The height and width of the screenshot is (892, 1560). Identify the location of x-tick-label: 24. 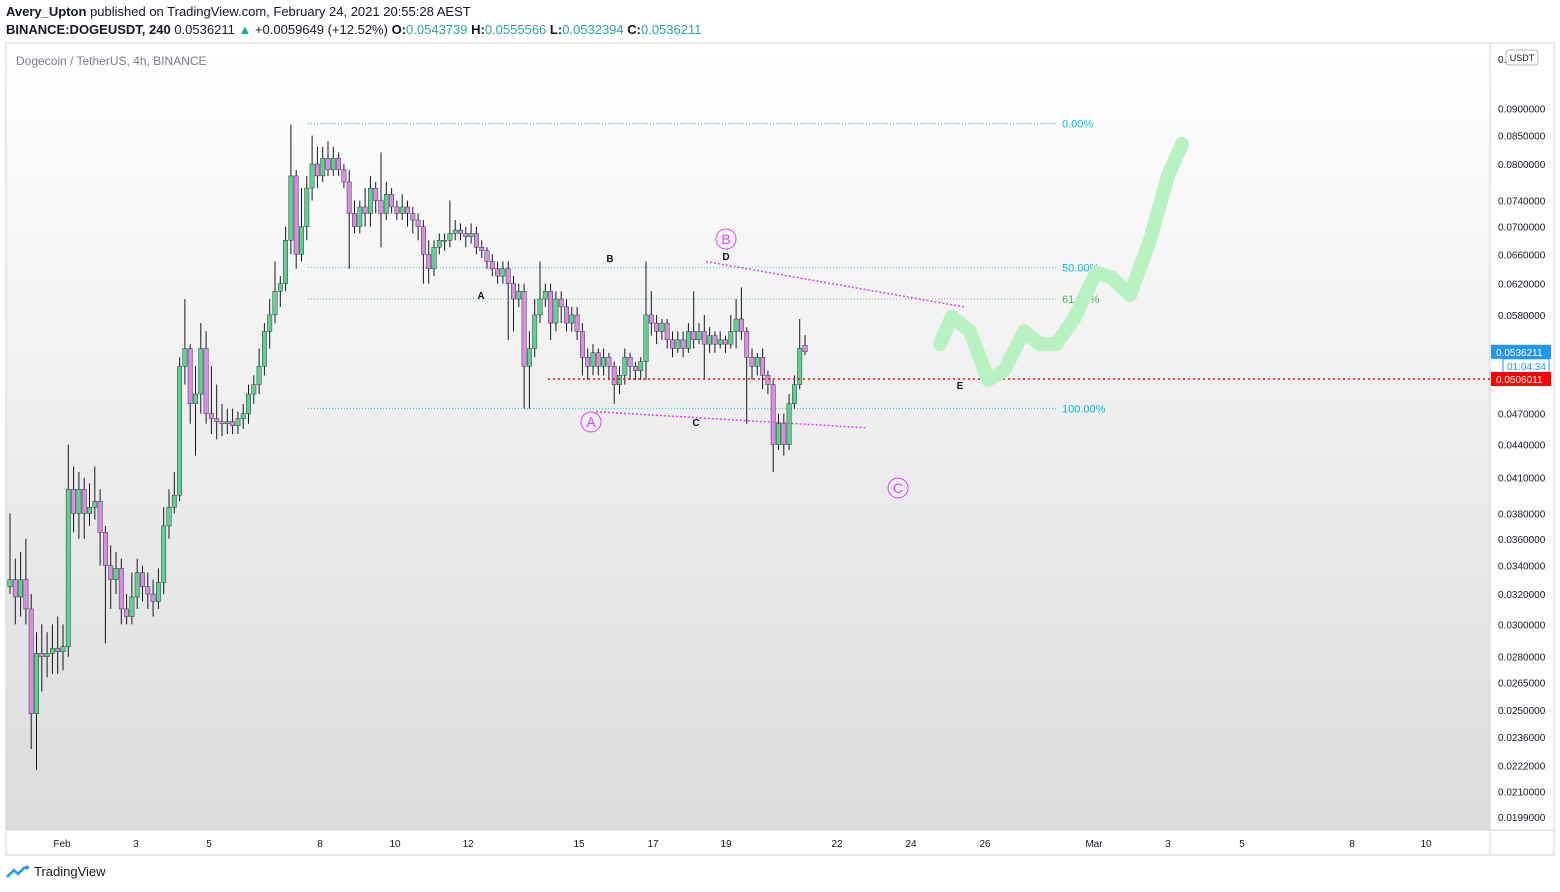
(911, 844).